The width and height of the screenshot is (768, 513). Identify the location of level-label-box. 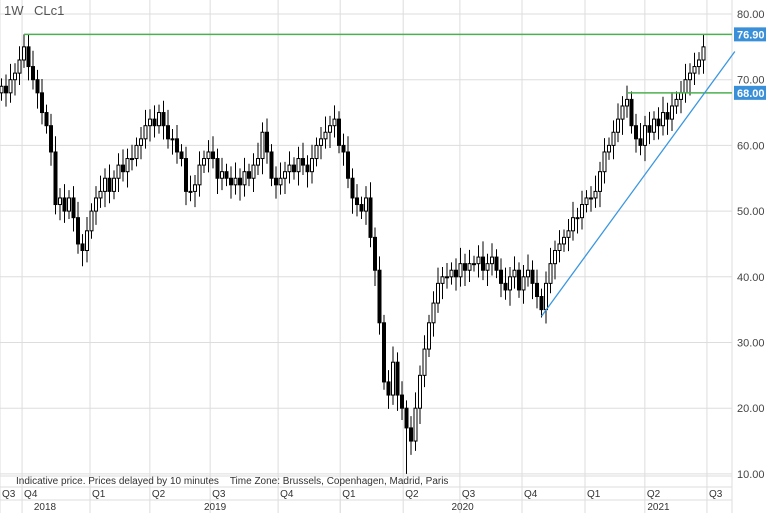
(750, 92).